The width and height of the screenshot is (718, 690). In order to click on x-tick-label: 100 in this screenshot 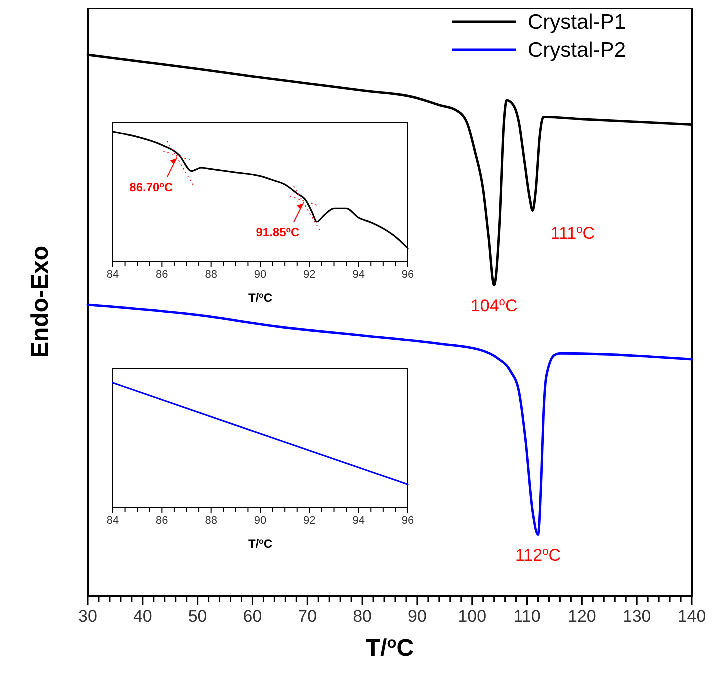, I will do `click(472, 616)`.